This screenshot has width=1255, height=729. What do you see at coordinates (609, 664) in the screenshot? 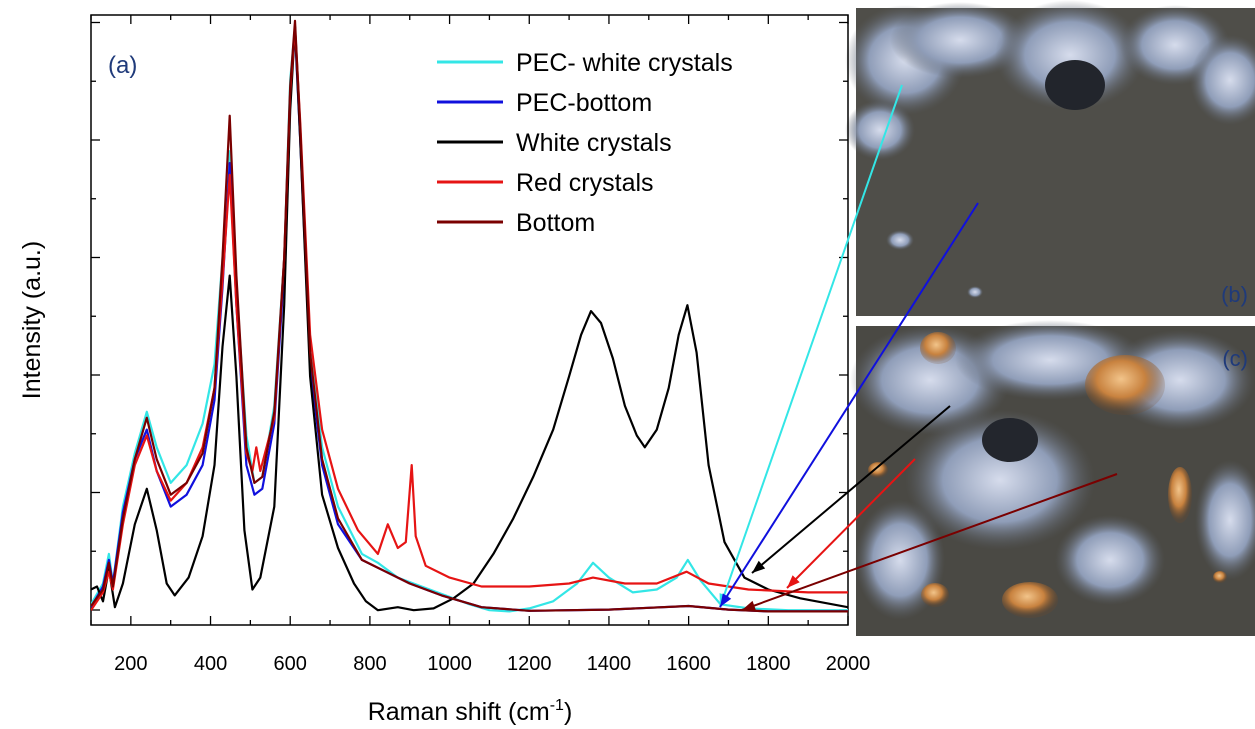
I see `x-tick-label: 1400` at bounding box center [609, 664].